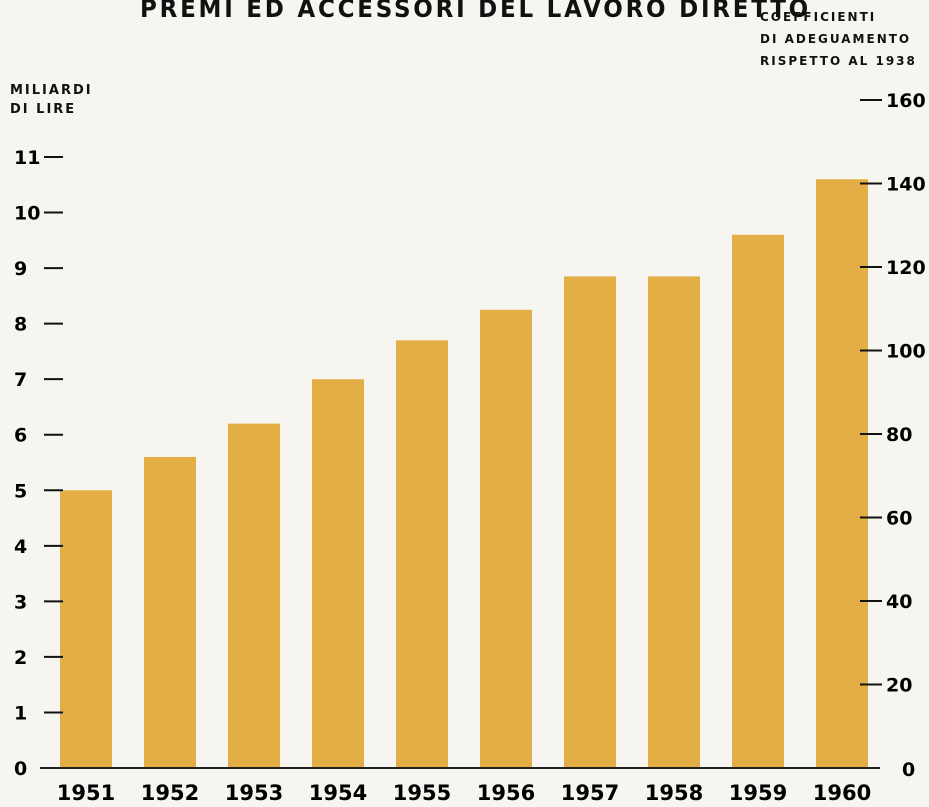 This screenshot has width=929, height=807. Describe the element at coordinates (422, 793) in the screenshot. I see `x-tick-label: 1955` at that location.